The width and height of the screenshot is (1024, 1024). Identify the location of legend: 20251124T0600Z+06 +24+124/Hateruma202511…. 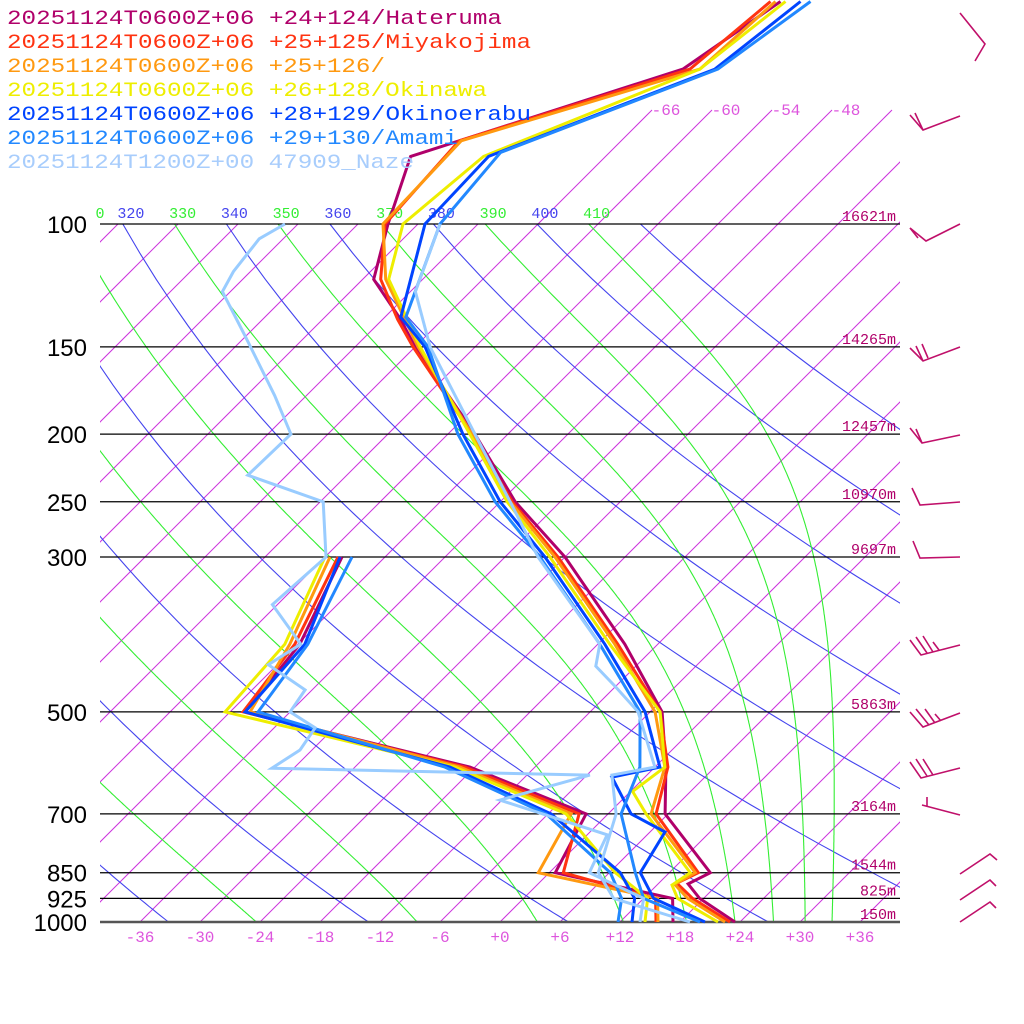
(269, 91).